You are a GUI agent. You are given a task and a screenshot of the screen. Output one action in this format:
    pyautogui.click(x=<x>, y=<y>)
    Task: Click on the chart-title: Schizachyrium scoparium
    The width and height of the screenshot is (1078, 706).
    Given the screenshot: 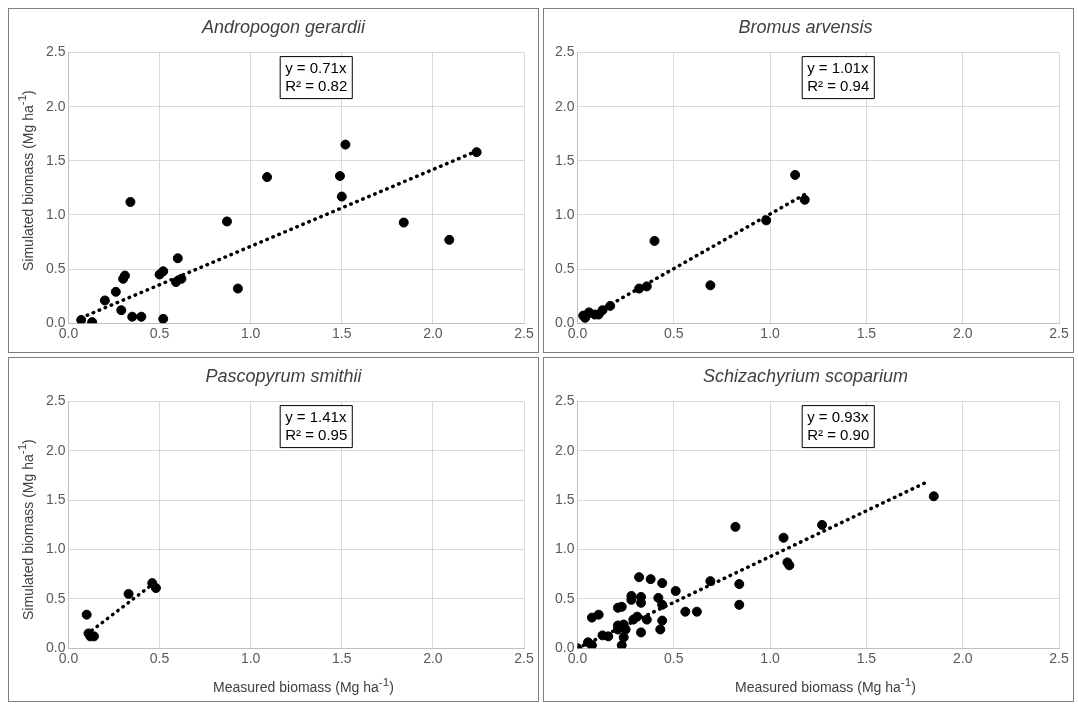 What is the action you would take?
    pyautogui.click(x=805, y=375)
    